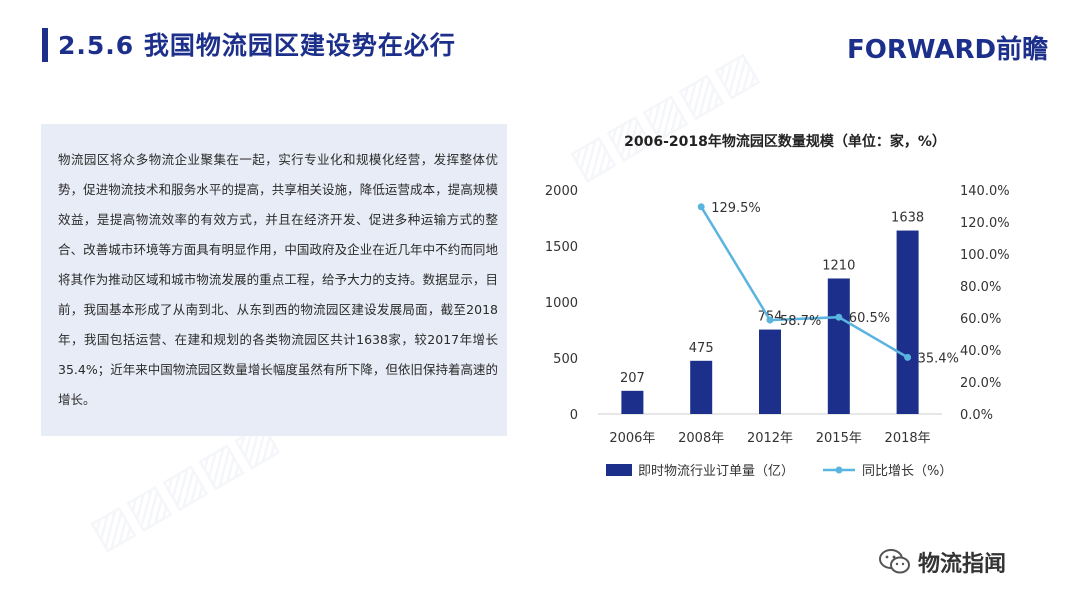 The image size is (1080, 608). Describe the element at coordinates (574, 415) in the screenshot. I see `y-left-tick-label: 0` at that location.